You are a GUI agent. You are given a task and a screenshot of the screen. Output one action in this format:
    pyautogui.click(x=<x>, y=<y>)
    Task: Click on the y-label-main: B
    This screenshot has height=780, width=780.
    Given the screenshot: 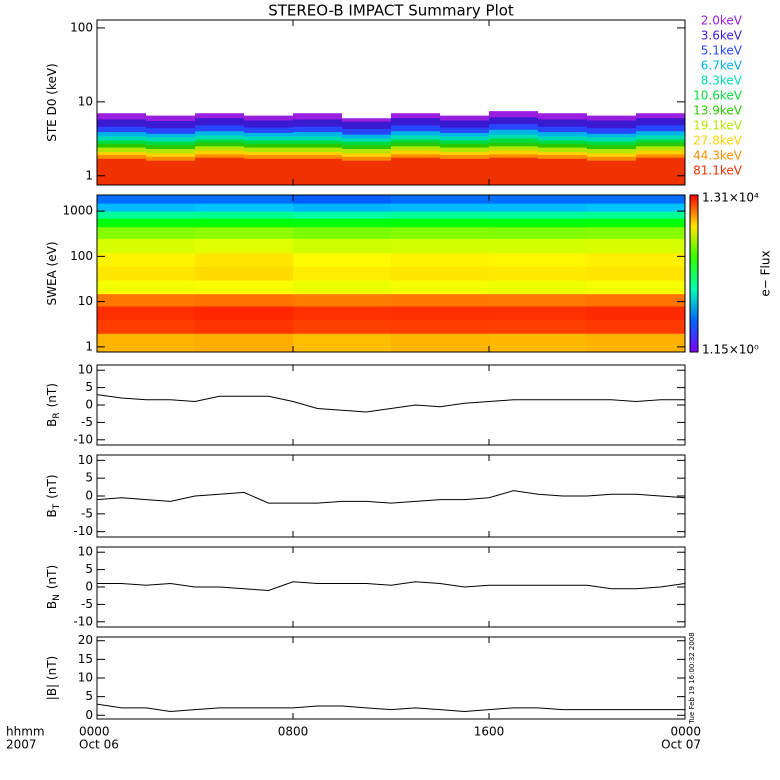 What is the action you would take?
    pyautogui.click(x=52, y=513)
    